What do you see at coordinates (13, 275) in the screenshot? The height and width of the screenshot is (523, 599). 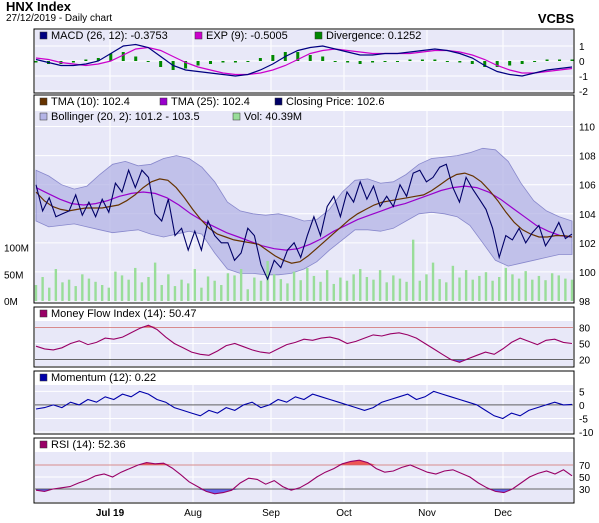 I see `volume-tick-label: 50M` at bounding box center [13, 275].